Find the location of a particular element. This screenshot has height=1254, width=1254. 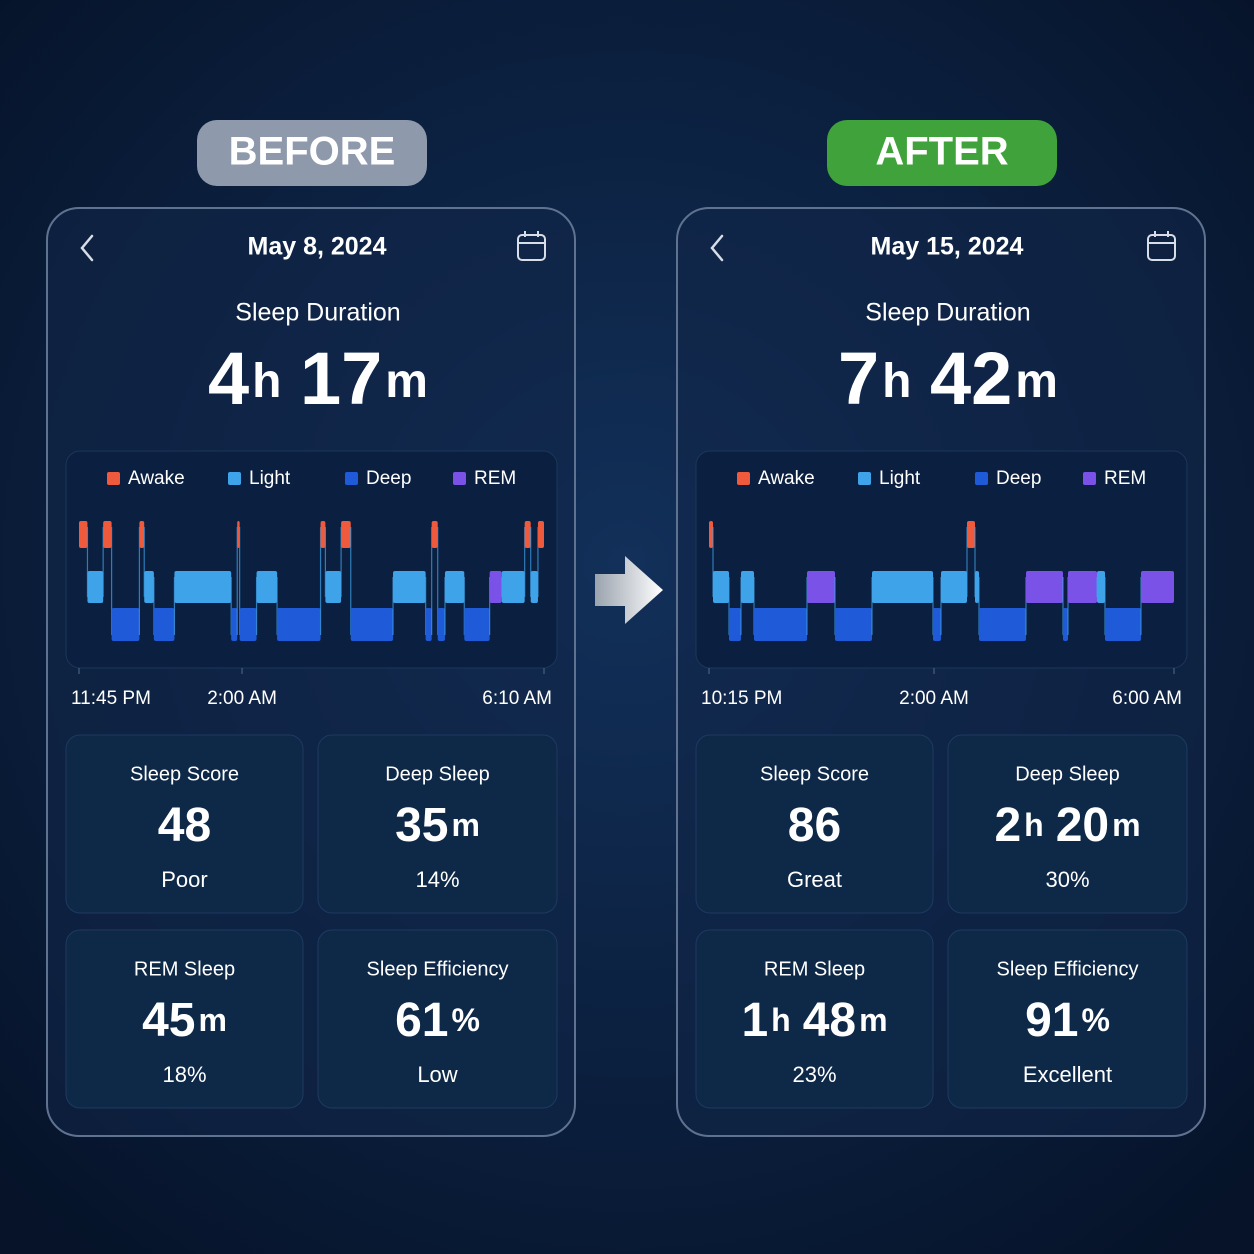

x-tick-label: 11:45 PM is located at coordinates (111, 698).